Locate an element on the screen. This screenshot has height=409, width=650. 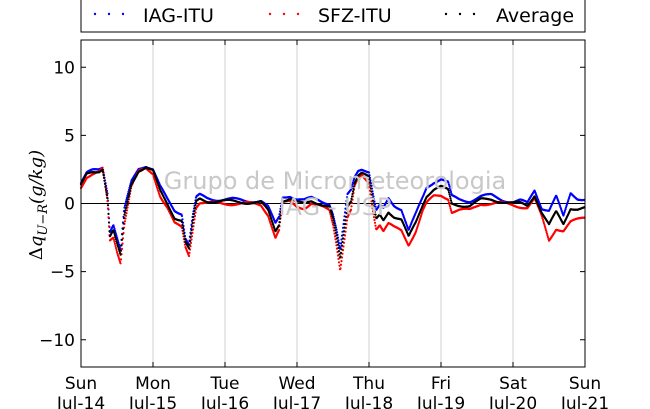
legend-label-iag-itu: IAG-ITU is located at coordinates (178, 16).